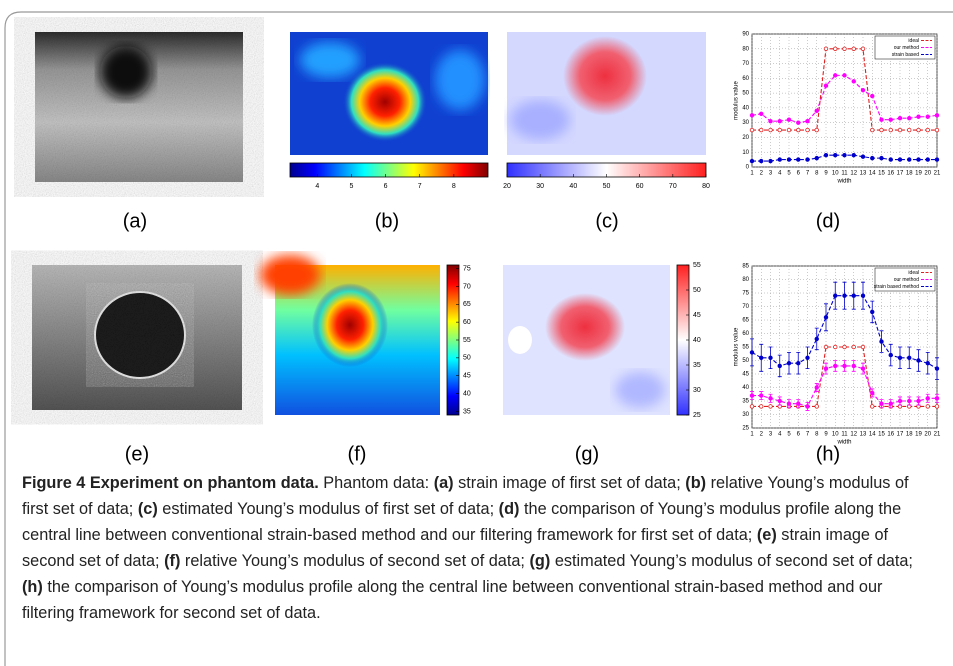 Image resolution: width=953 pixels, height=666 pixels. What do you see at coordinates (509, 509) in the screenshot?
I see `caption-item-label: (d)` at bounding box center [509, 509].